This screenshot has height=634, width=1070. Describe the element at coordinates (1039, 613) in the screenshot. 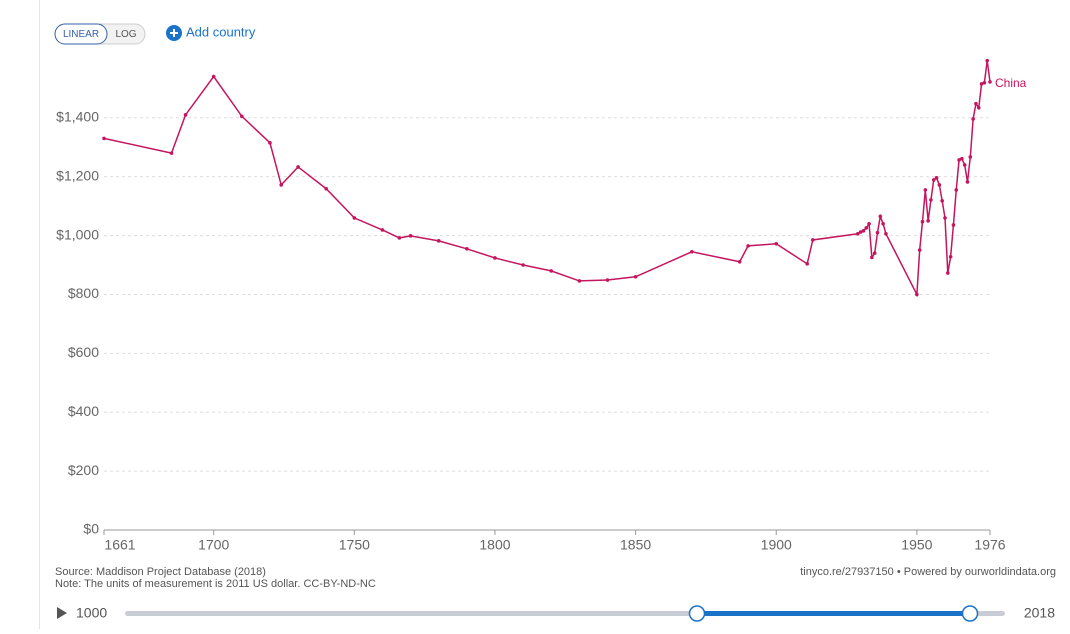

I see `timeline-end: 2018` at that location.